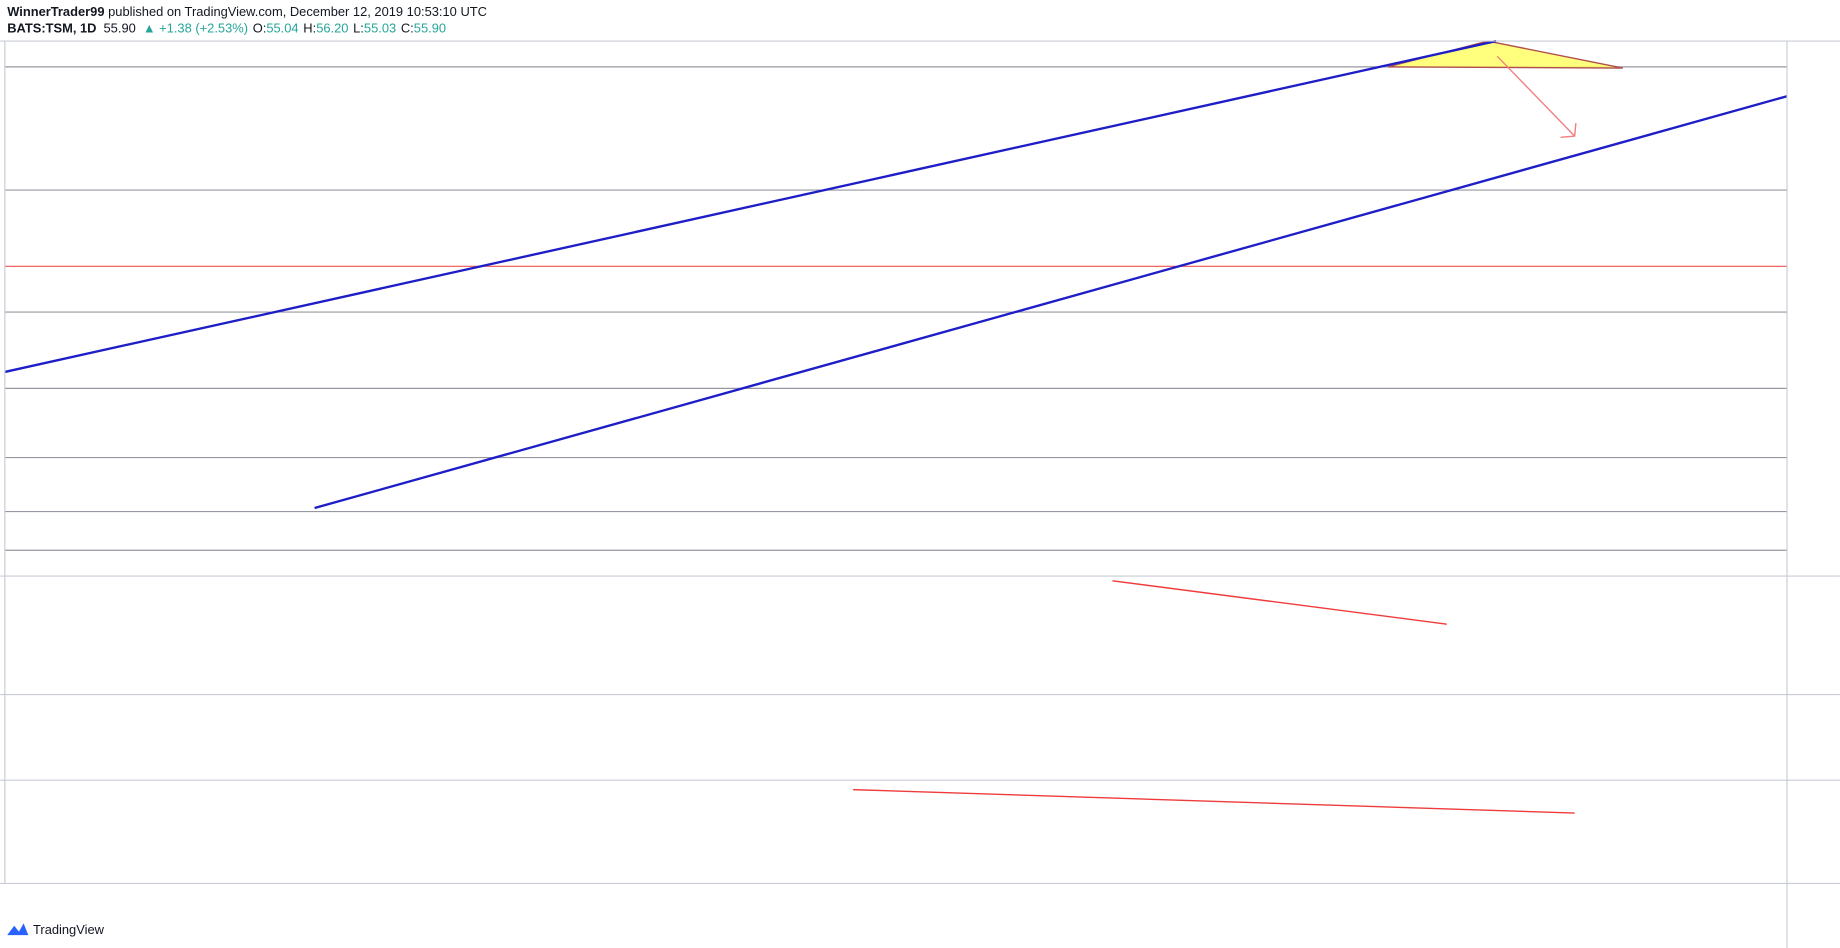 The image size is (1840, 948). What do you see at coordinates (358, 28) in the screenshot?
I see `ohlc-key: L:` at bounding box center [358, 28].